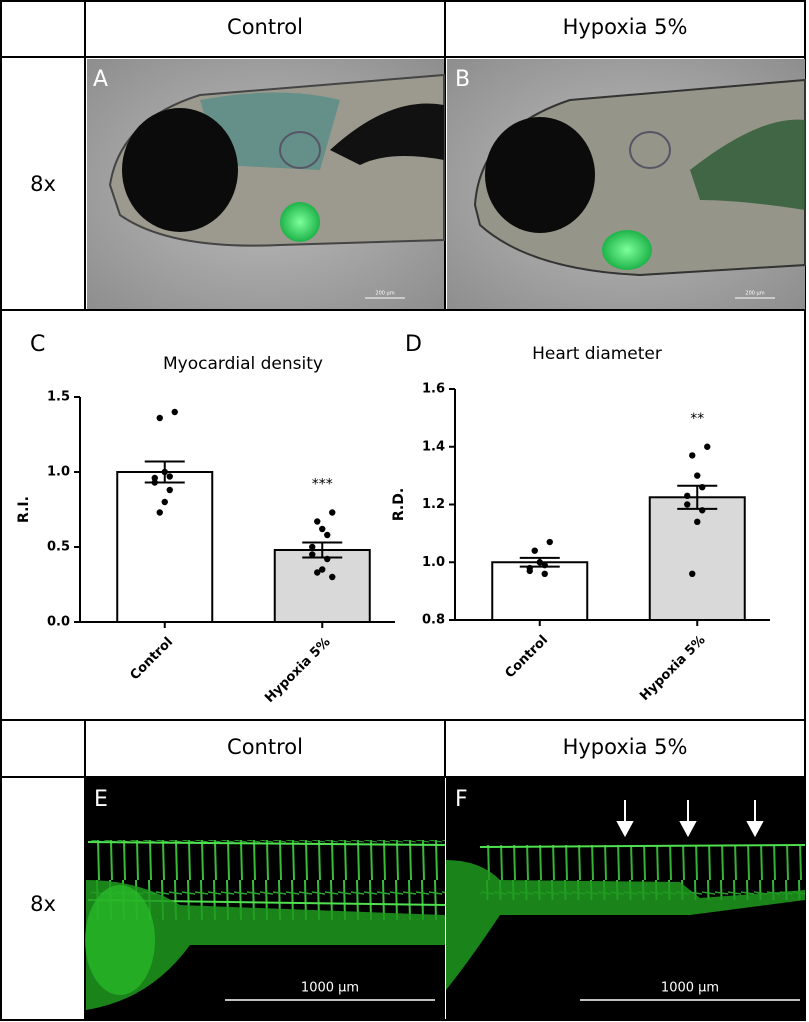  Describe the element at coordinates (101, 799) in the screenshot. I see `panel-label: E` at that location.